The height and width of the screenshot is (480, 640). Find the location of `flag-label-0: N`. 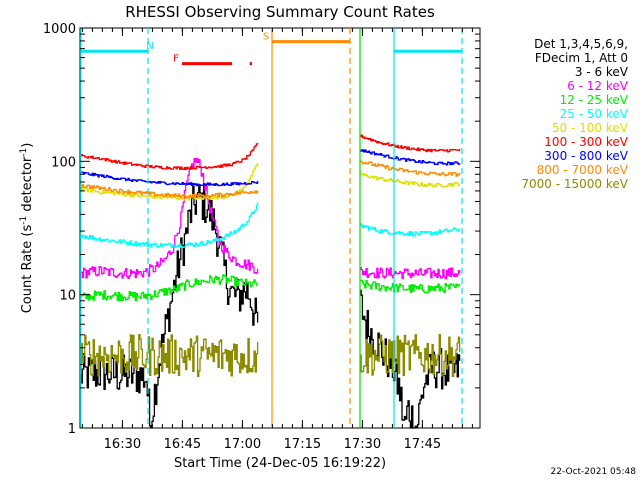

flag-label-0: N is located at coordinates (149, 46).